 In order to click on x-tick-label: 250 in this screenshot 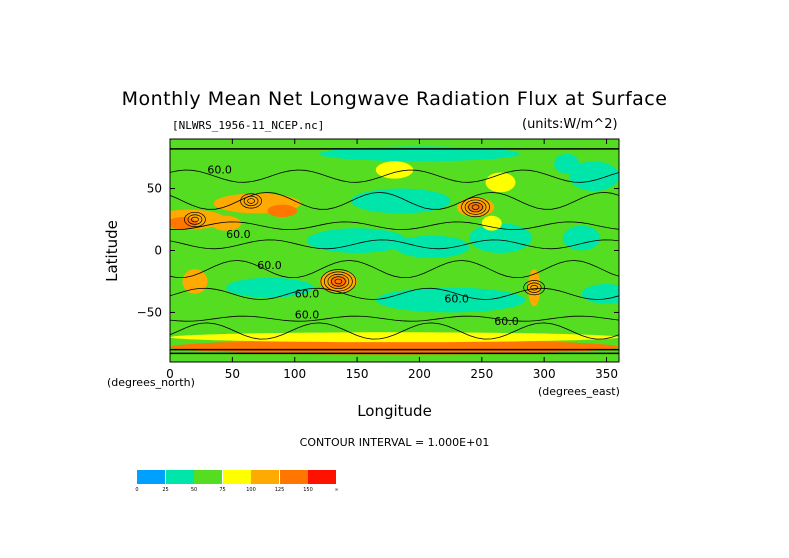, I will do `click(481, 374)`.